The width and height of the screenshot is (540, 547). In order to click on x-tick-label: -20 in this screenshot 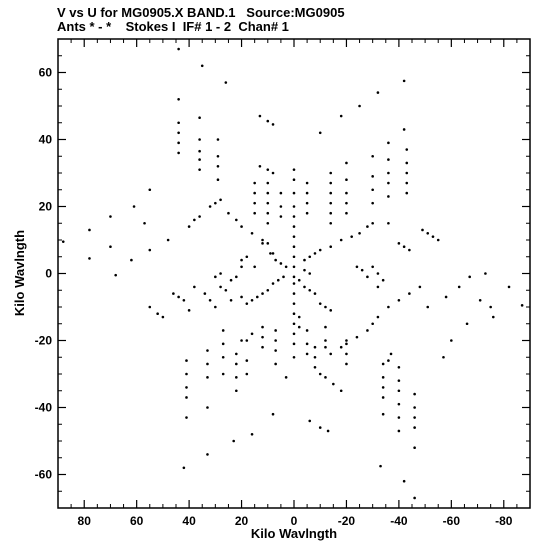, I will do `click(347, 521)`.